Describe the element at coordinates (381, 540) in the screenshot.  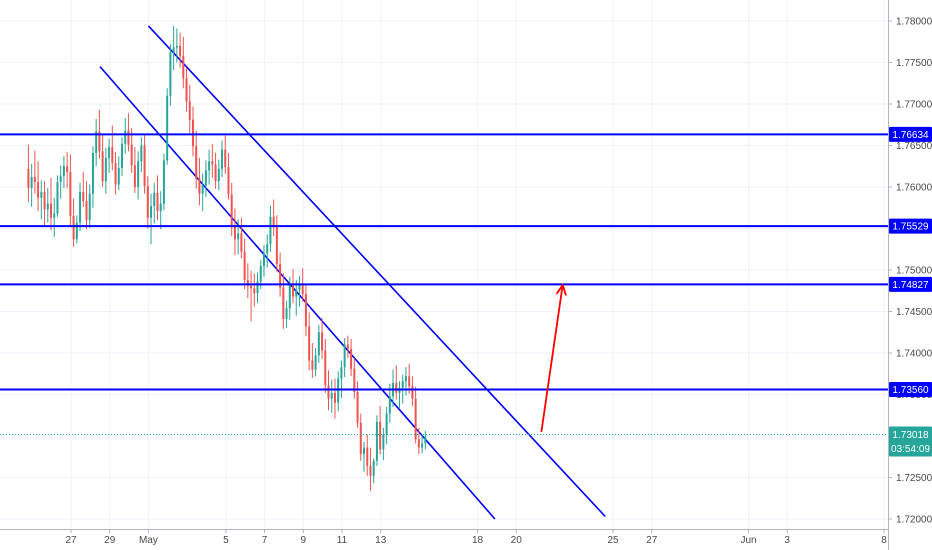
I see `x-tick-label: 13` at that location.